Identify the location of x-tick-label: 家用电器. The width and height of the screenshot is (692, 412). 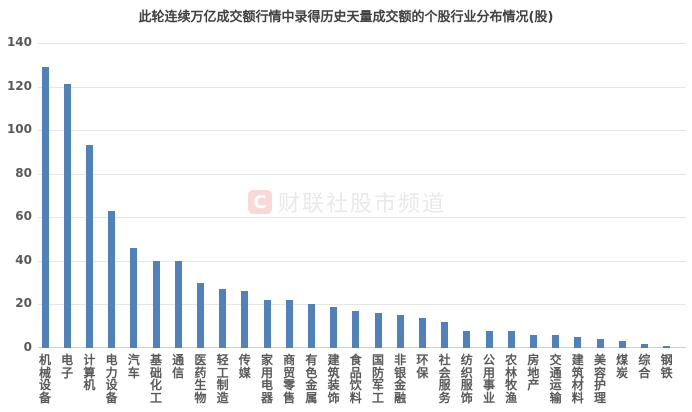
(266, 379).